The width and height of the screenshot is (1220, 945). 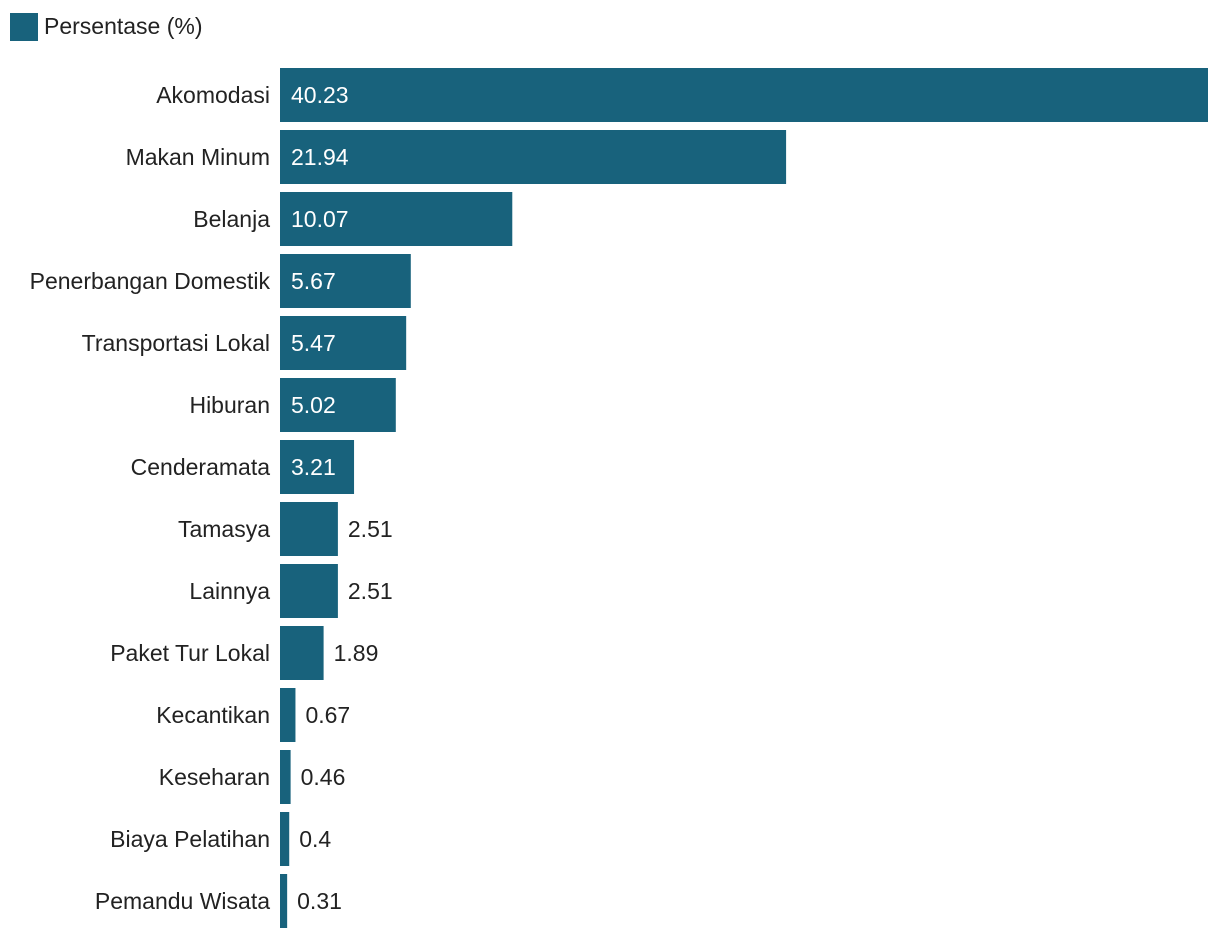 I want to click on category-label: Pemandu Wisata, so click(x=182, y=901).